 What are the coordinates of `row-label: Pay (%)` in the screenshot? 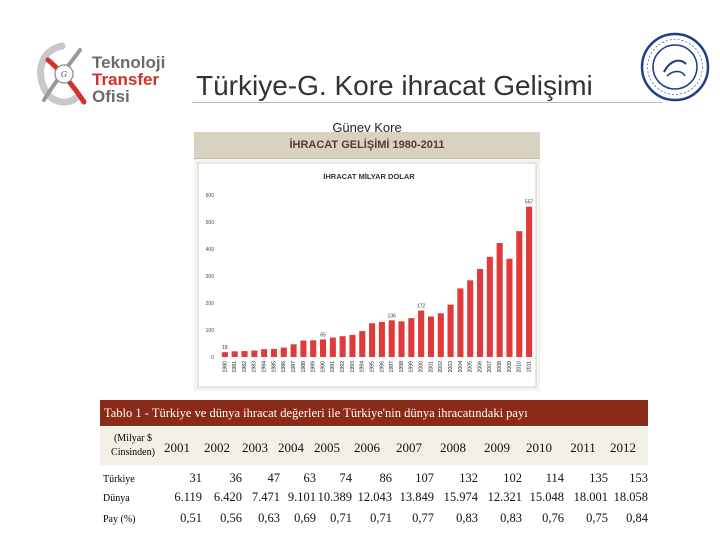 It's located at (119, 519).